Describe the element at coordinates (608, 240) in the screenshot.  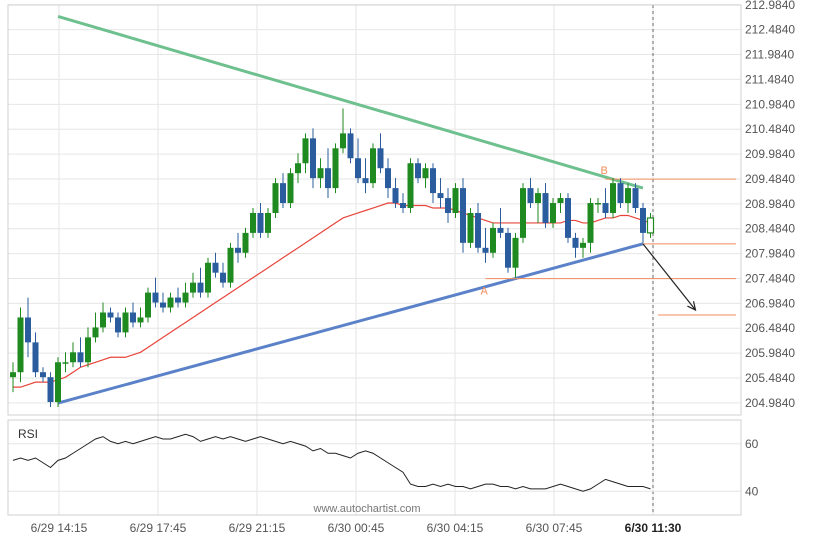
I see `level-layer: BA` at that location.